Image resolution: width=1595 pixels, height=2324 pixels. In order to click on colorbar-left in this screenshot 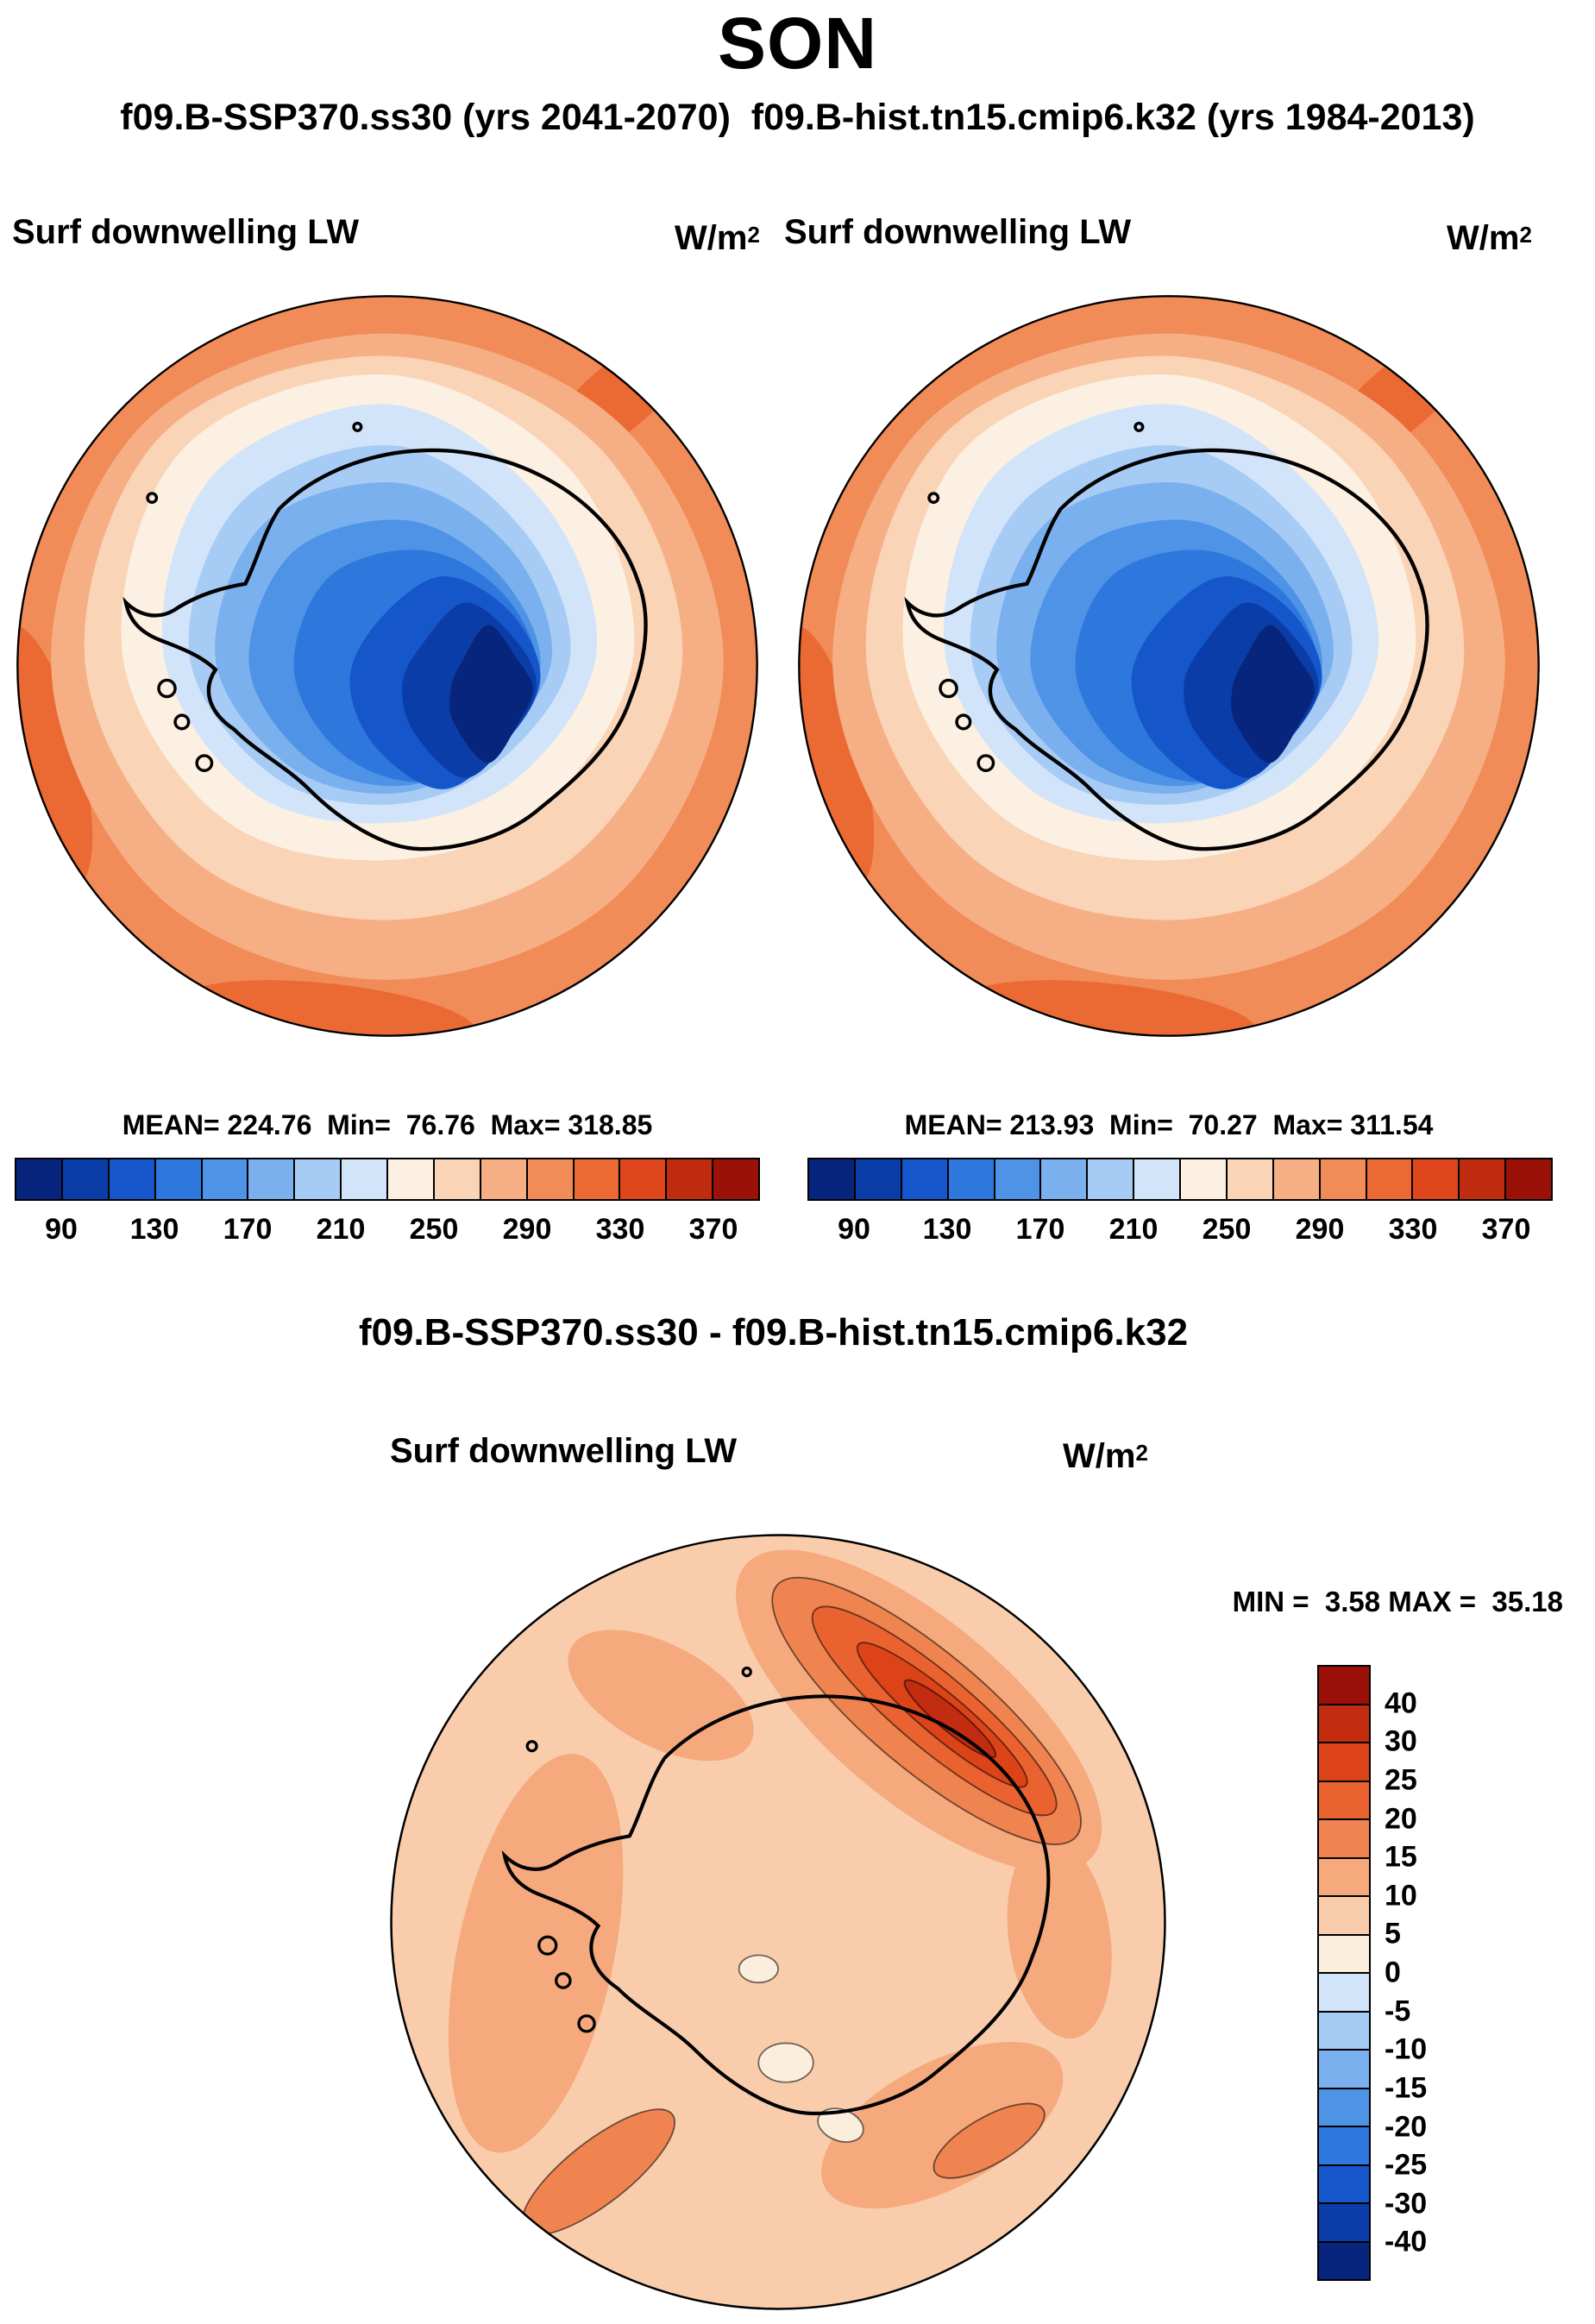, I will do `click(387, 1179)`.